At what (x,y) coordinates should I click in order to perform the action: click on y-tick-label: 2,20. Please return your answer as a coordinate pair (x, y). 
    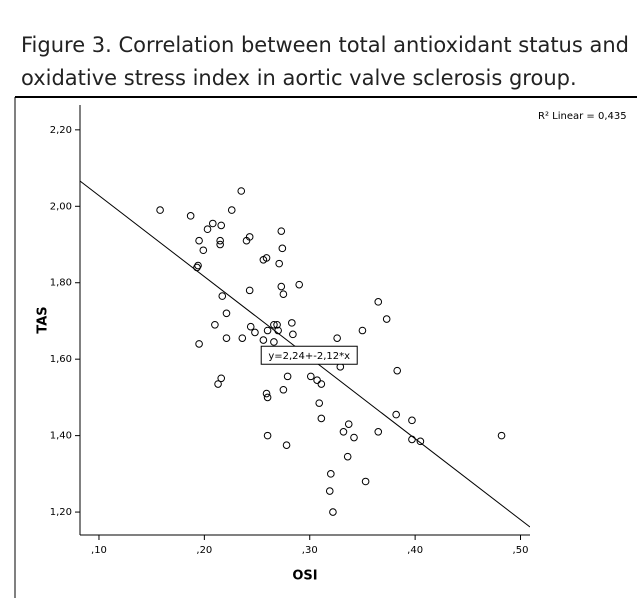
    Looking at the image, I should click on (61, 130).